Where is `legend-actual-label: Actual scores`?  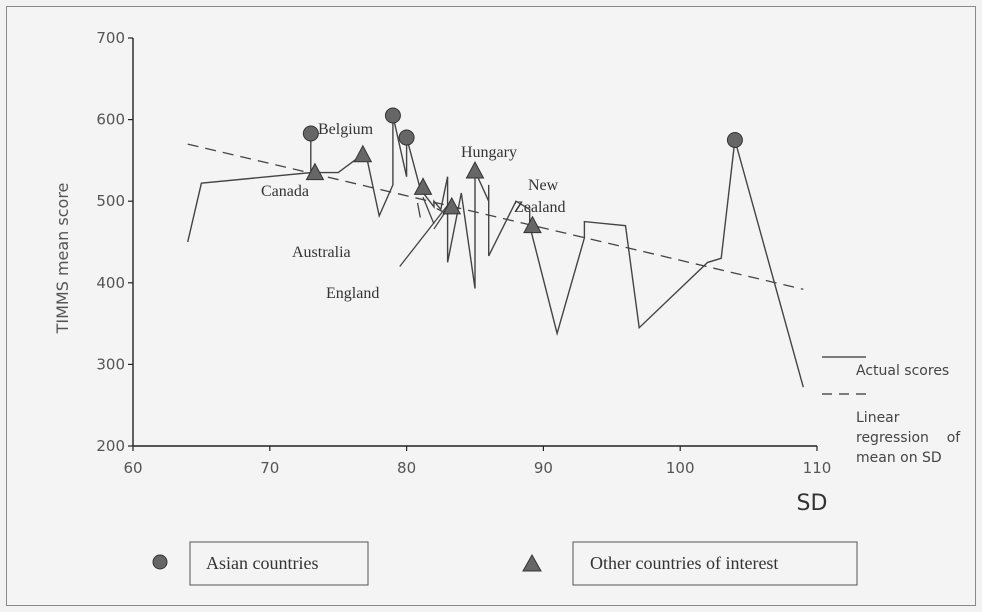
legend-actual-label: Actual scores is located at coordinates (902, 371).